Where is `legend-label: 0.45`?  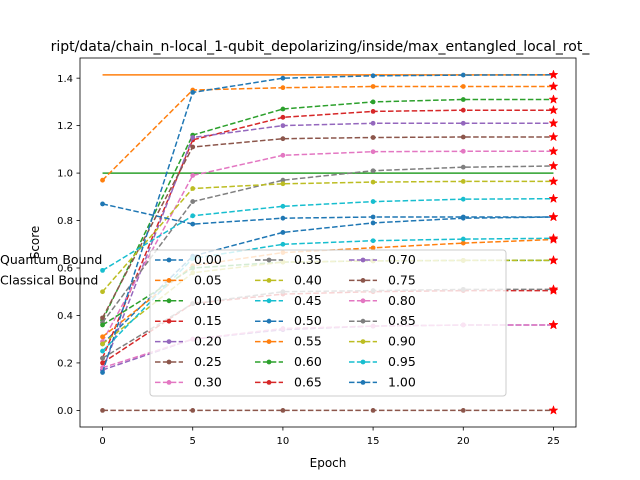
legend-label: 0.45 is located at coordinates (308, 300).